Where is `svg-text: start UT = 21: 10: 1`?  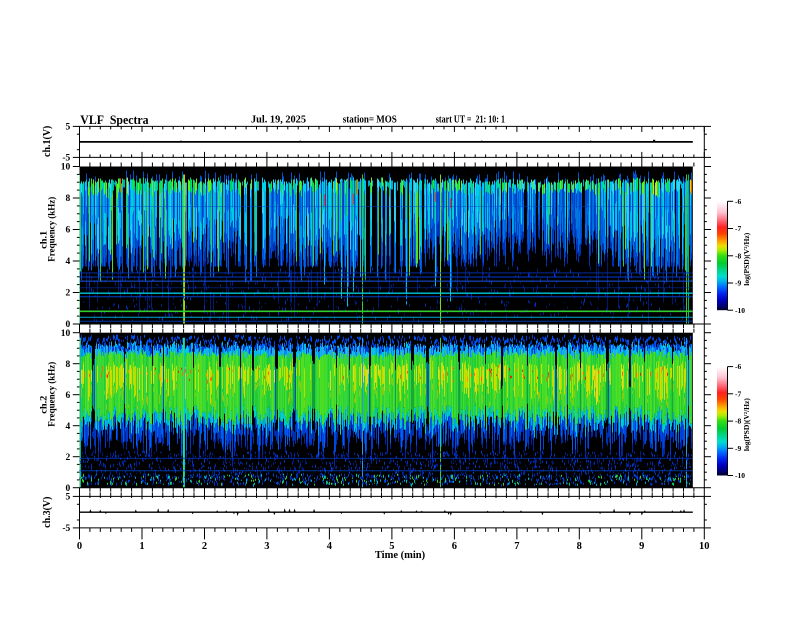 svg-text: start UT = 21: 10: 1 is located at coordinates (470, 120).